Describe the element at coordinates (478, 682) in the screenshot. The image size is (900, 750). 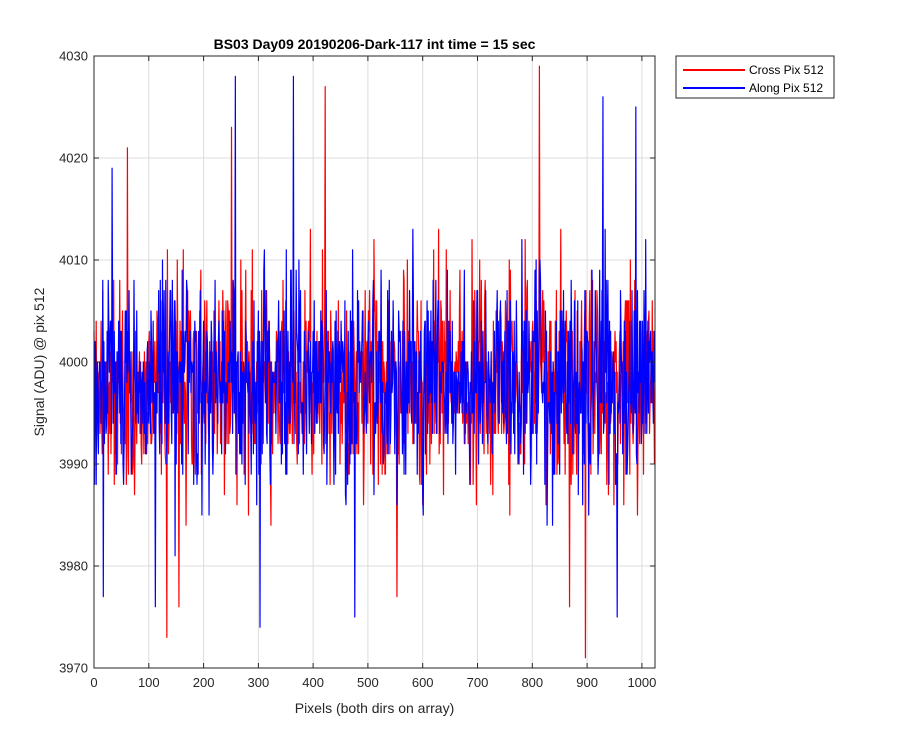
I see `x-tick-label: 700` at that location.